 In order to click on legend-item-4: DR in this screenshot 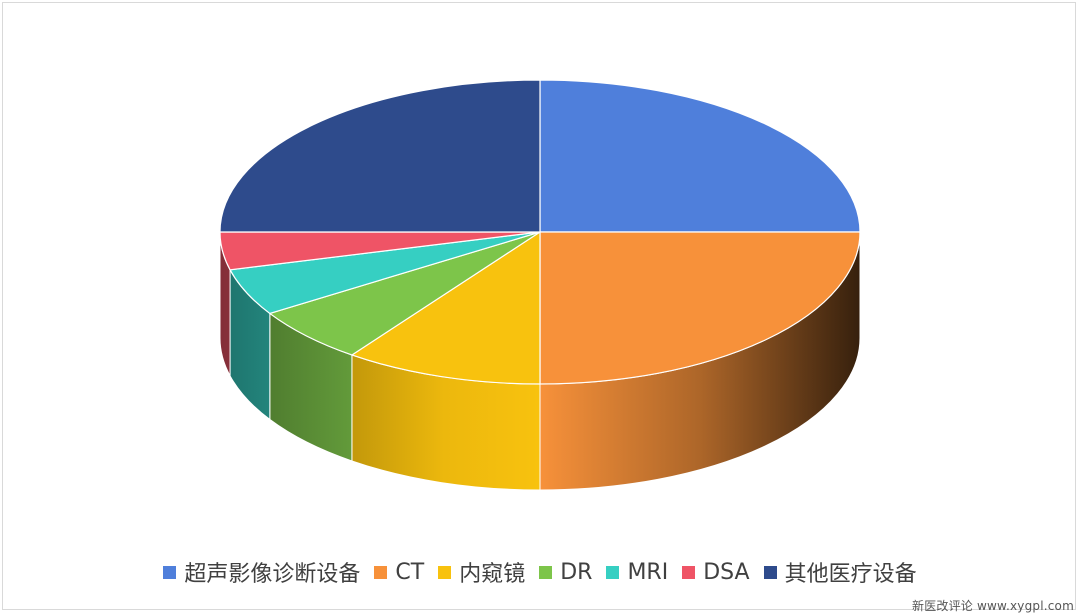, I will do `click(565, 572)`.